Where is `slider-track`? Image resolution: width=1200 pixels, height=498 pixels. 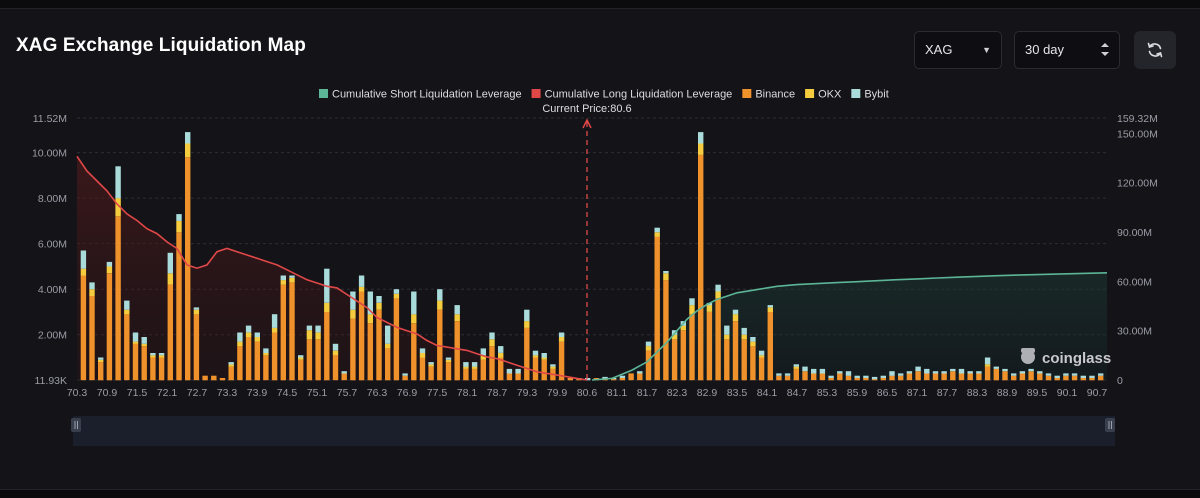 slider-track is located at coordinates (594, 431).